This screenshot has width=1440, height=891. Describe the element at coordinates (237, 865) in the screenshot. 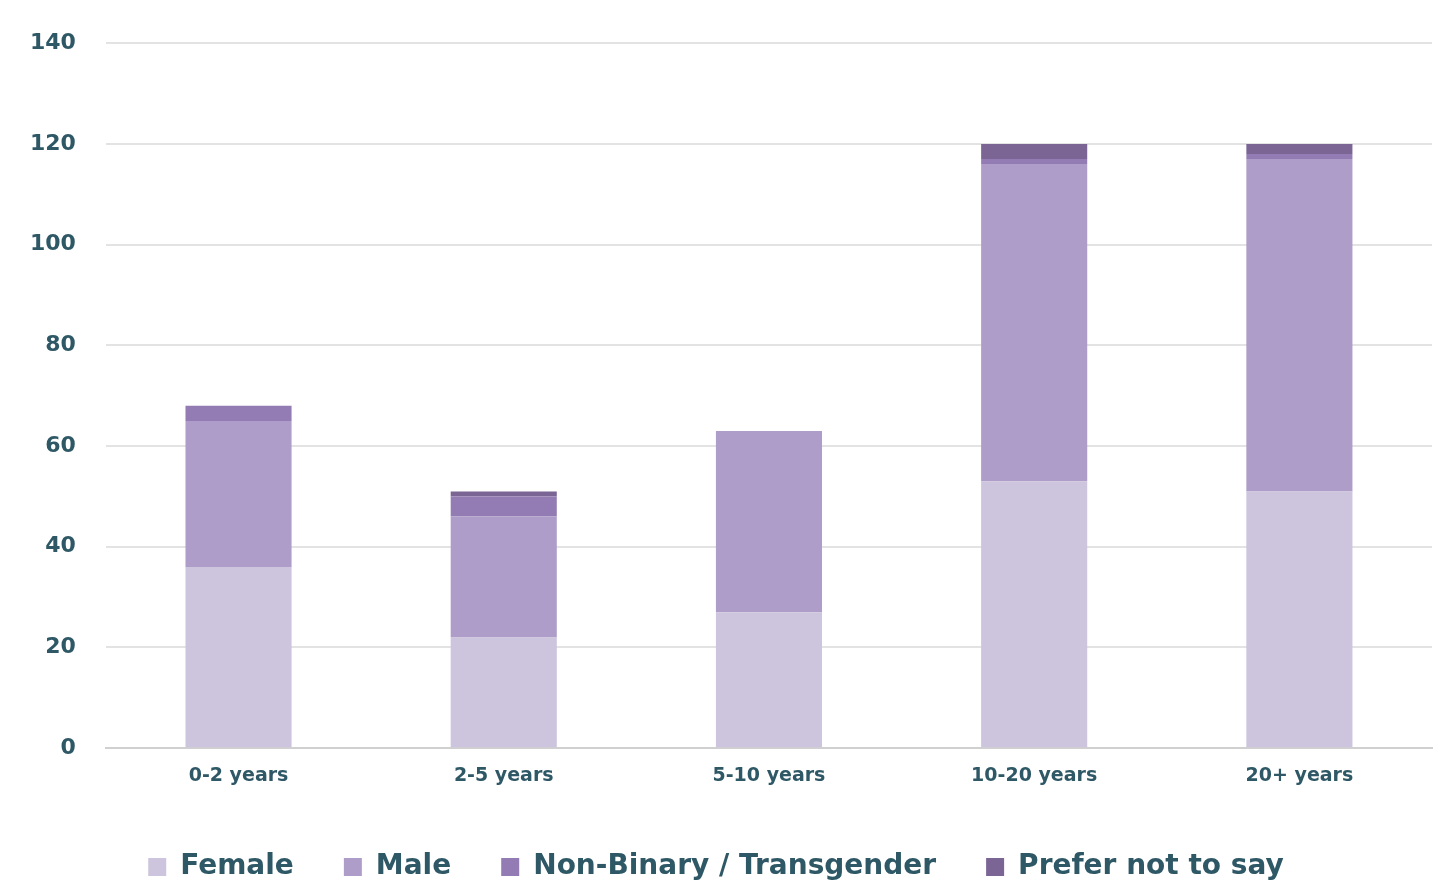

I see `legend-label: Female` at that location.